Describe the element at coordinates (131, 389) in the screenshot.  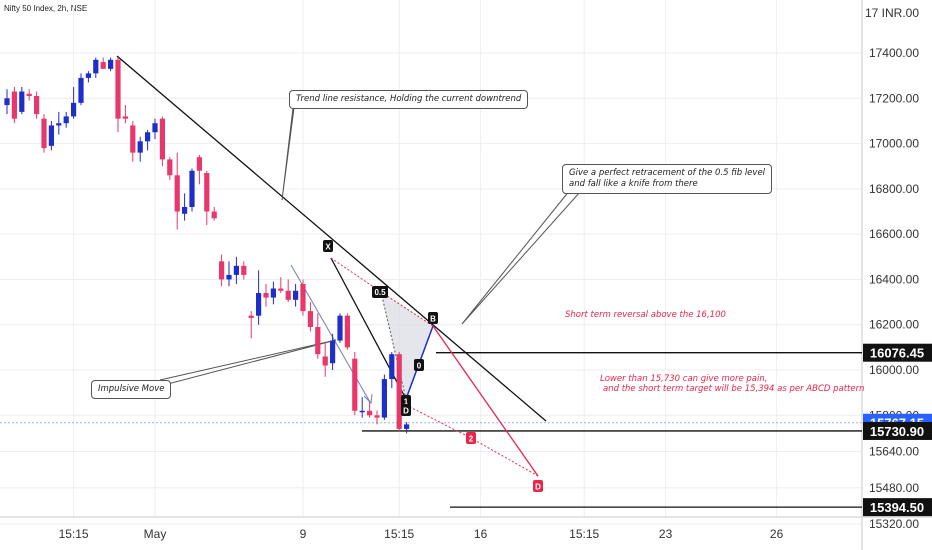
I see `impulse-note: Impulsive Move` at that location.